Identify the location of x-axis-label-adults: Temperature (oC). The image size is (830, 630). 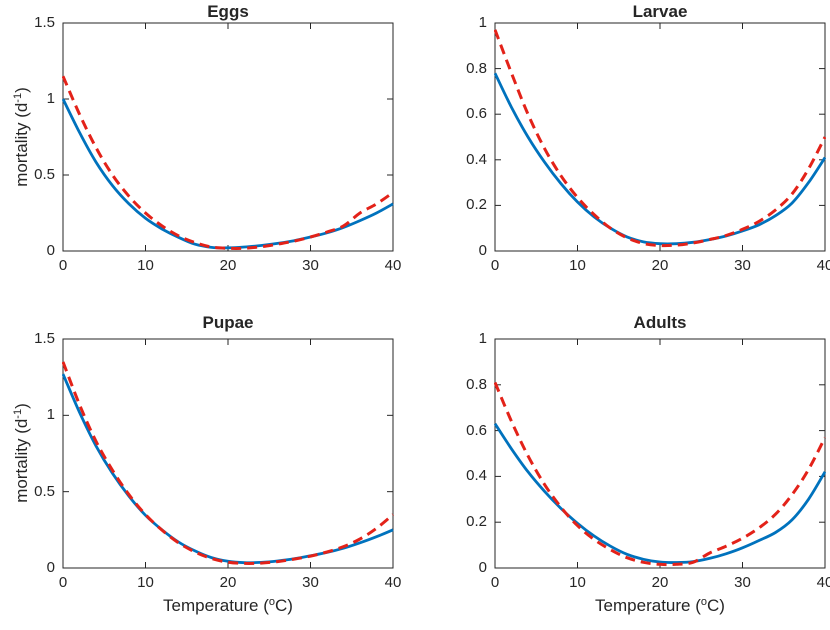
(660, 606).